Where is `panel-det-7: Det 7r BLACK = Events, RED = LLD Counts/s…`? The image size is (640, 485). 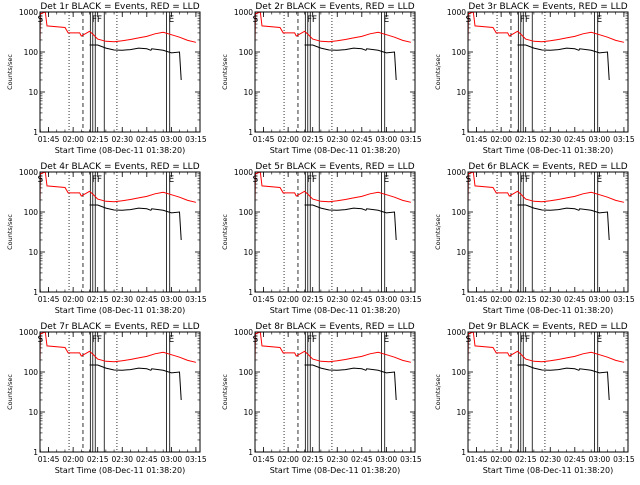 panel-det-7: Det 7r BLACK = Events, RED = LLD Counts/s… is located at coordinates (106, 398).